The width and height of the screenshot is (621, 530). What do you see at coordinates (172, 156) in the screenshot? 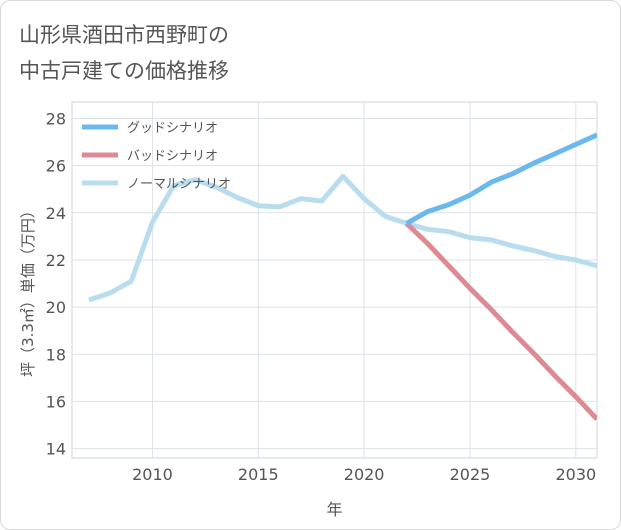
I see `legend-label-1: バッドシナリオ` at bounding box center [172, 156].